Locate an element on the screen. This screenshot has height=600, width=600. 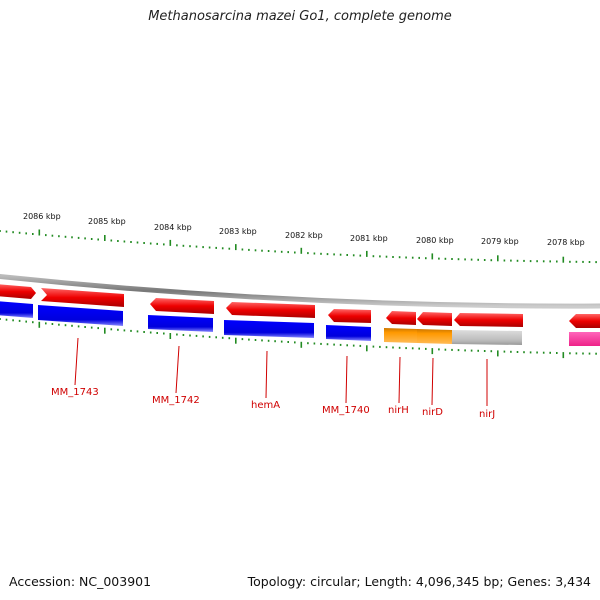
ruler-label: 2083 kbp is located at coordinates (238, 231).